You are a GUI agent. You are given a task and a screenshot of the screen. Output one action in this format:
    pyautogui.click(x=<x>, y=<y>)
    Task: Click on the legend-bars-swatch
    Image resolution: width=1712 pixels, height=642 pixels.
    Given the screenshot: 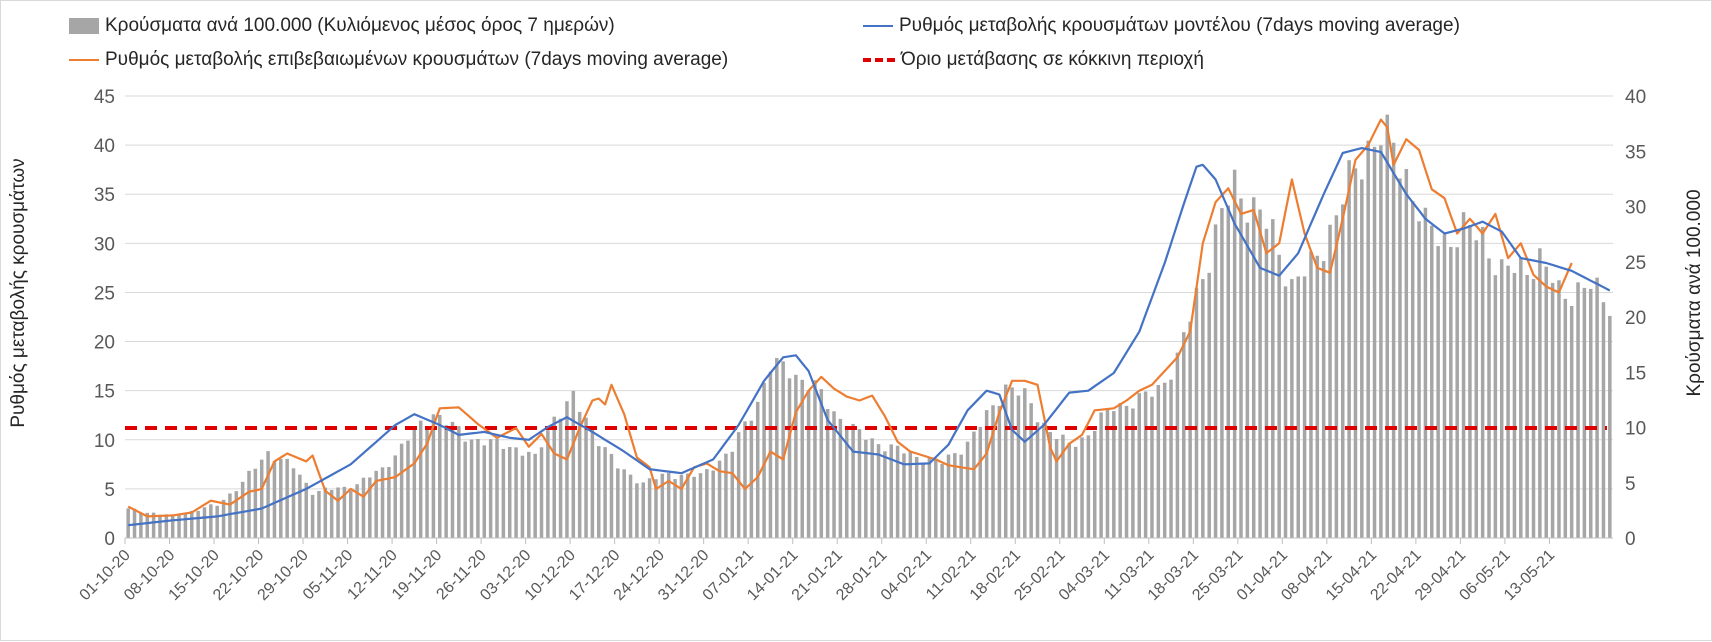 What is the action you would take?
    pyautogui.click(x=84, y=26)
    